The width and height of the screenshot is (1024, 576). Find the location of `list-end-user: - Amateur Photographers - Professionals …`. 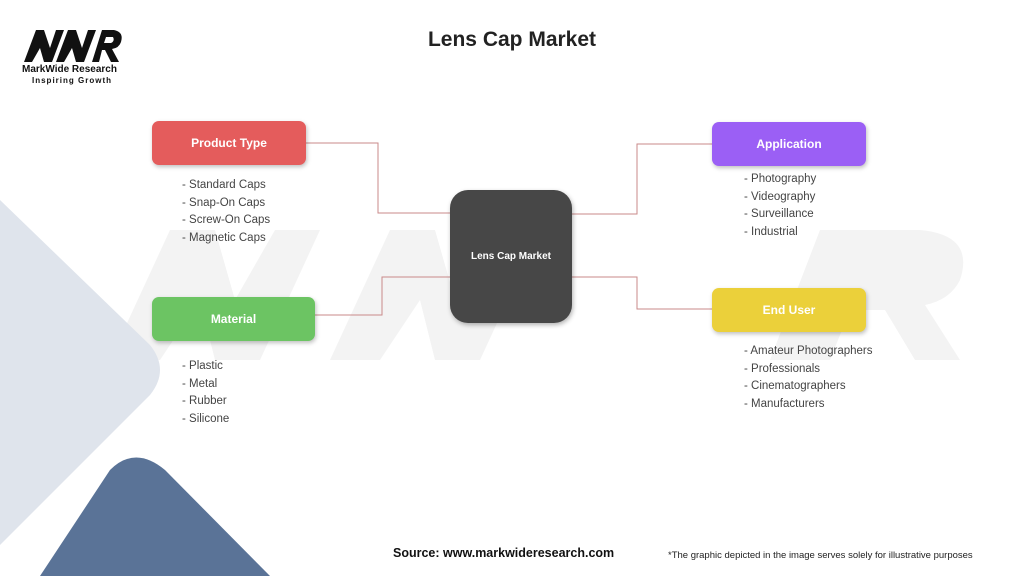

list-end-user: - Amateur Photographers - Professionals … is located at coordinates (808, 378).